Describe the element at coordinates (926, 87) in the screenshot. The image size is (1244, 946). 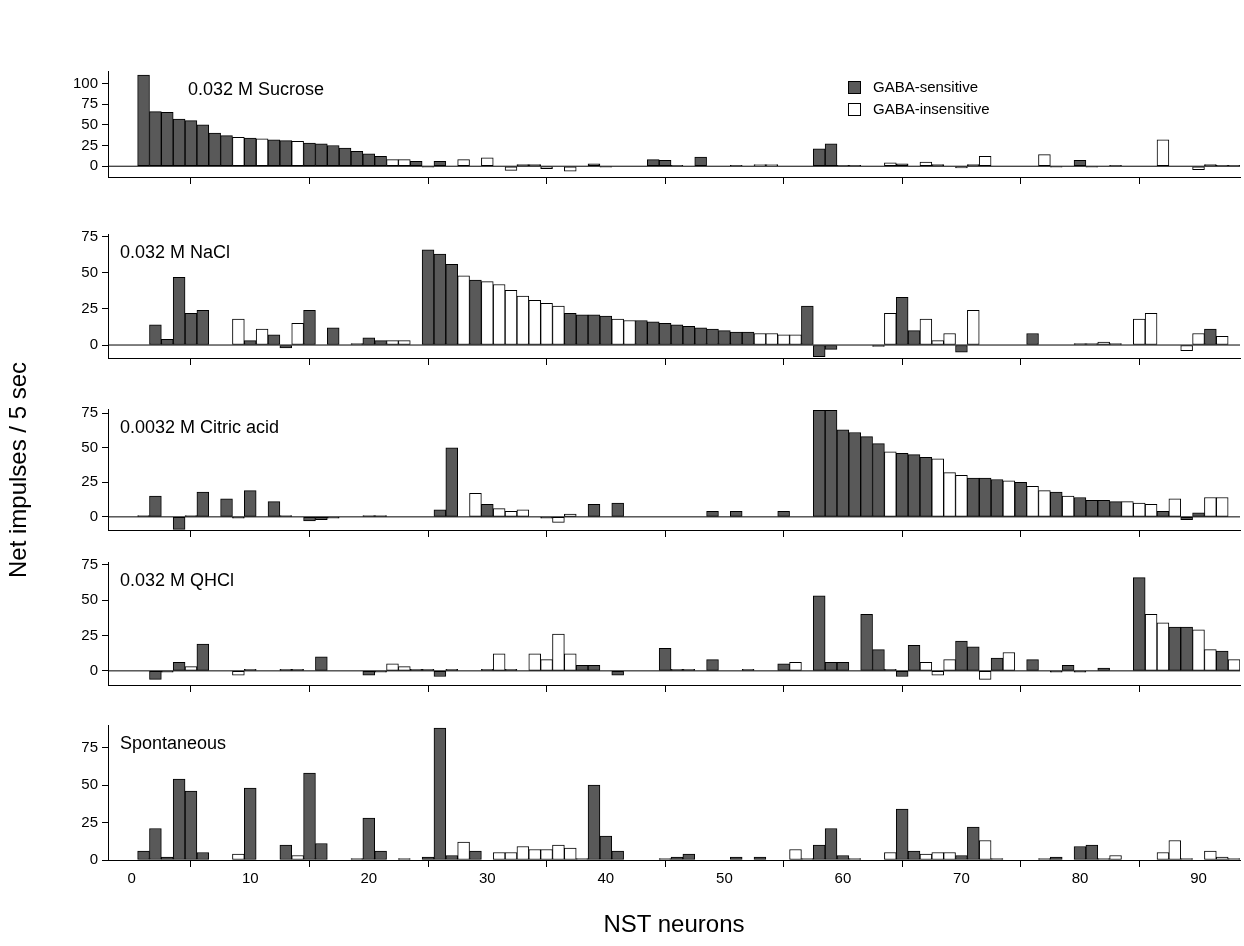
I see `legend-label: GABA-sensitive` at that location.